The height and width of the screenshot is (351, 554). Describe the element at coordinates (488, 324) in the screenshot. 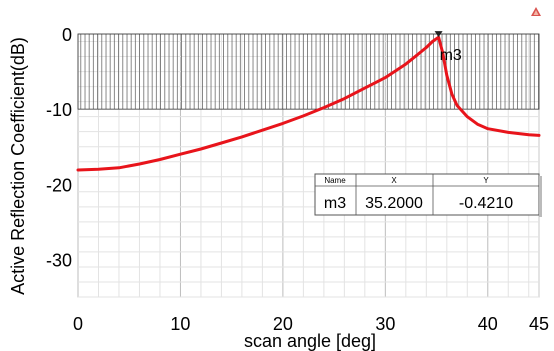

I see `x-tick-label: 40` at that location.